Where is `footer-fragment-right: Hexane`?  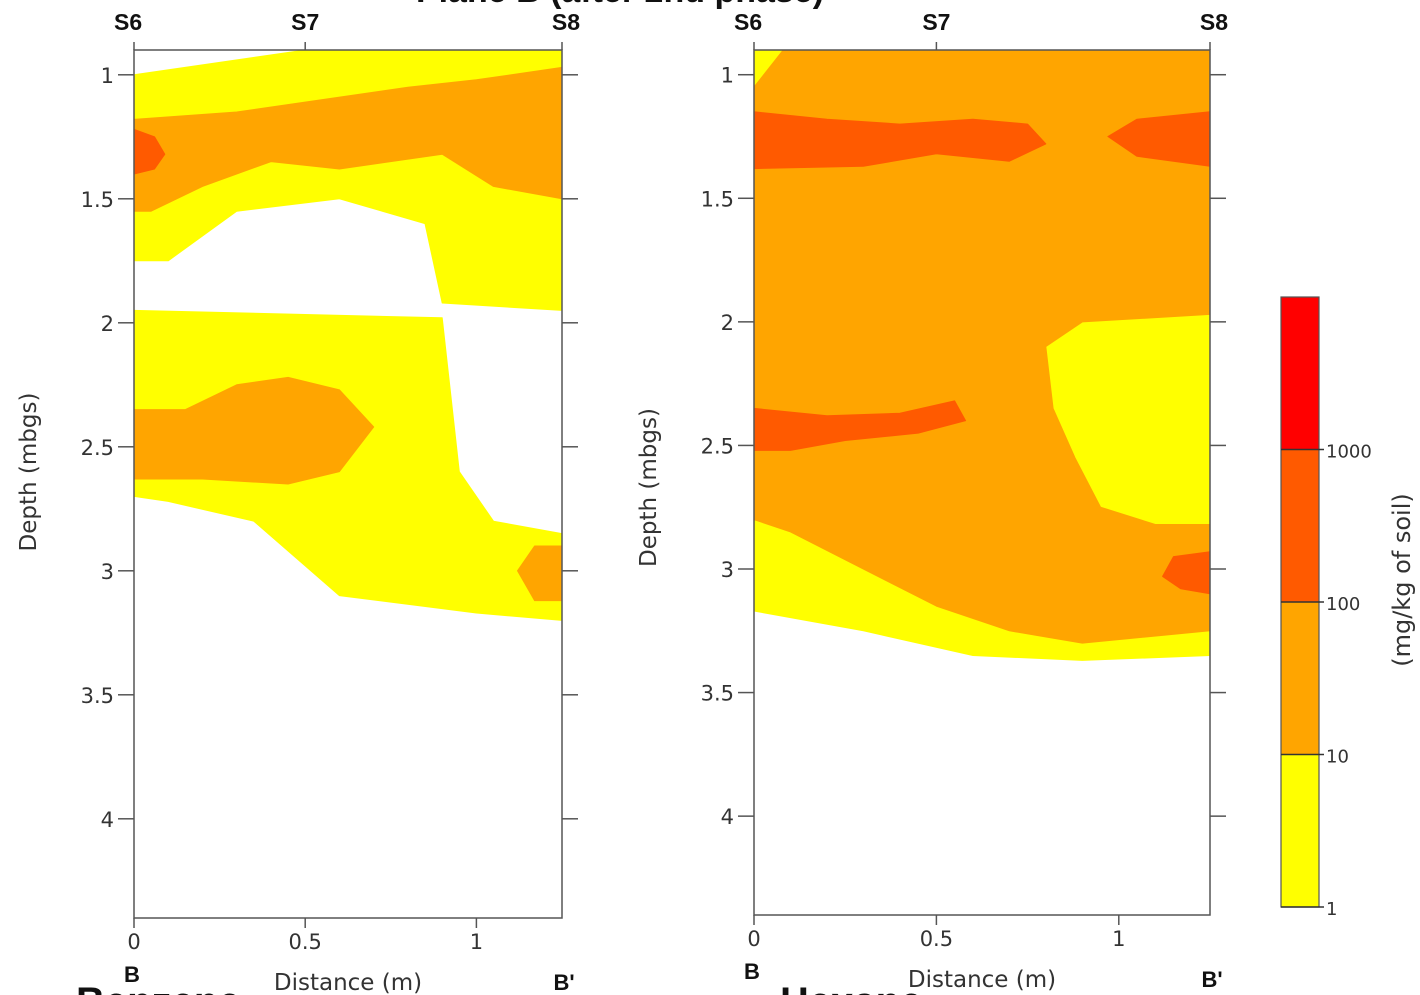
footer-fragment-right: Hexane is located at coordinates (851, 987).